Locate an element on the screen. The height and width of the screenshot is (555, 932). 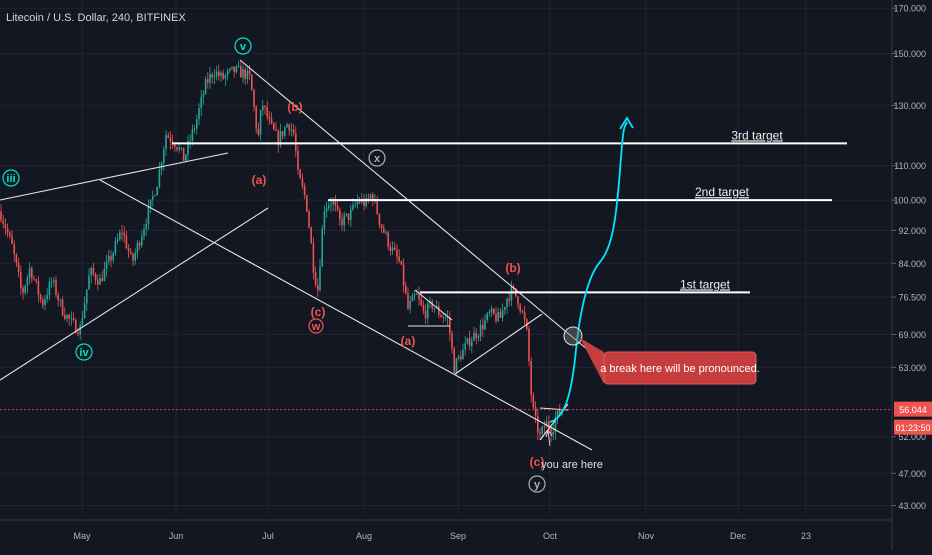
x-tick-label: Nov is located at coordinates (646, 536).